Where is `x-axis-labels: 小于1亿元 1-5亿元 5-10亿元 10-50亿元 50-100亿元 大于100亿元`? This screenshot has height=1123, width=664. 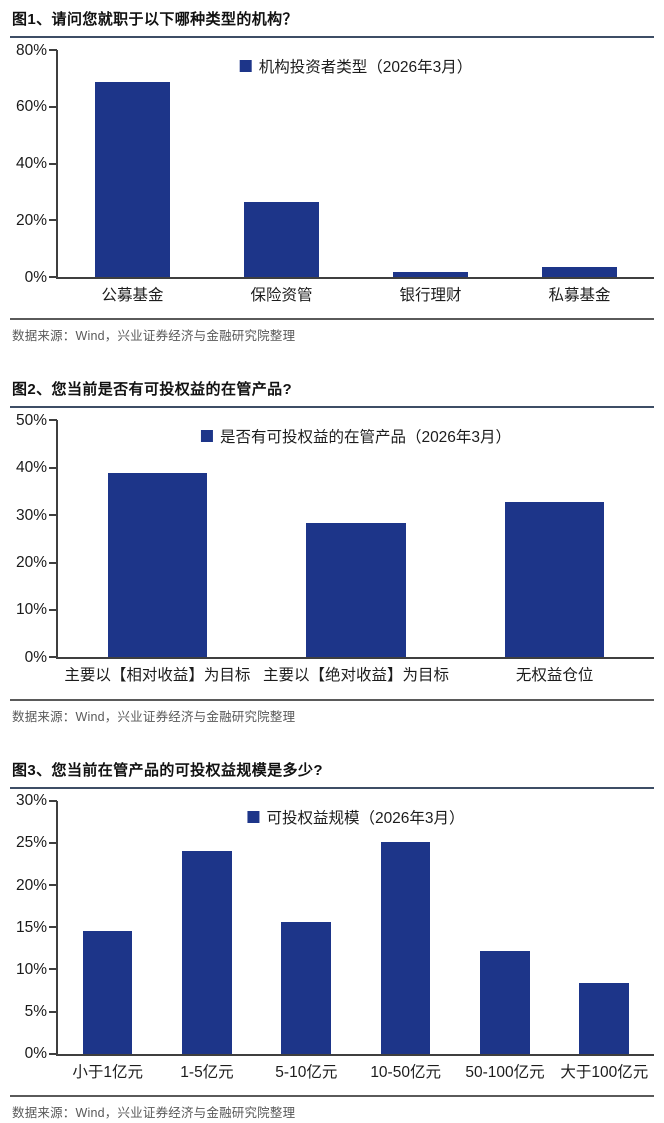
x-axis-labels: 小于1亿元 1-5亿元 5-10亿元 10-50亿元 50-100亿元 大于100亿元 is located at coordinates (332, 1072).